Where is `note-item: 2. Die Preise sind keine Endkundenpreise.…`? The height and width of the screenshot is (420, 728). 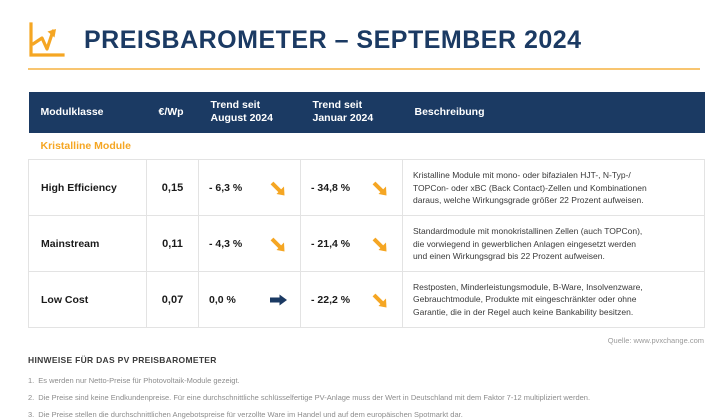
note-item: 2. Die Preise sind keine Endkundenpreise.… is located at coordinates (378, 398).